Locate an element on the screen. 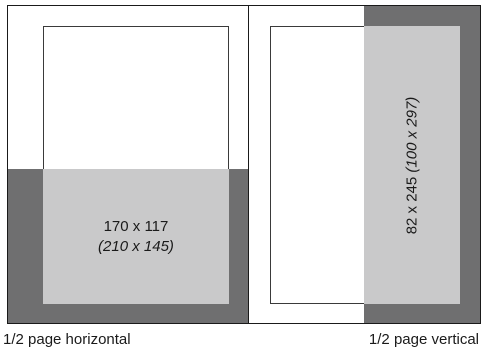 Image resolution: width=485 pixels, height=357 pixels. ad-size-vertical: 82 x 245 is located at coordinates (412, 205).